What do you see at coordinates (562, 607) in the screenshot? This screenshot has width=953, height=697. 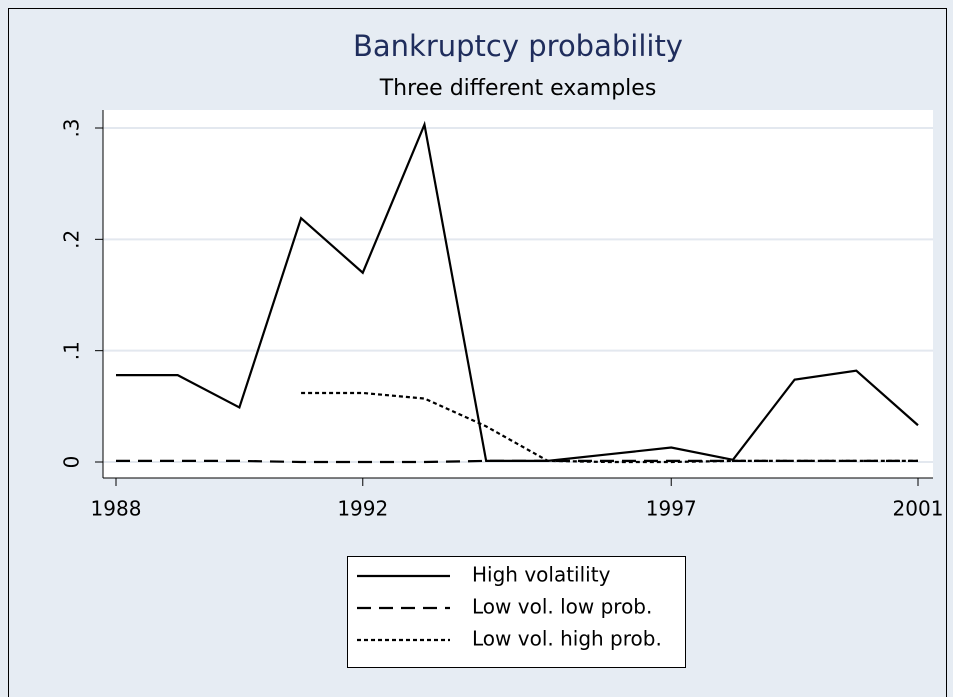 I see `legend-label: Low vol. low prob.` at bounding box center [562, 607].